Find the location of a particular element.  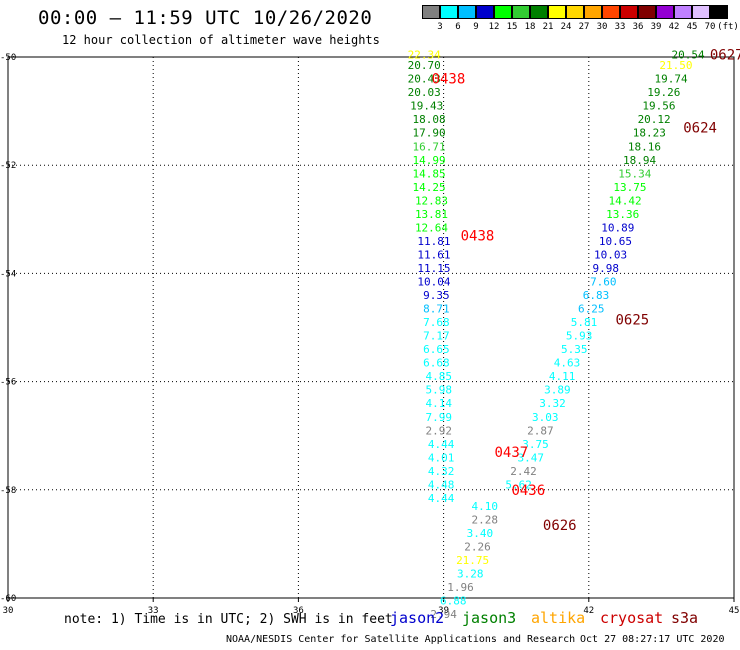

wave-height-label: 2.92 is located at coordinates (439, 430).